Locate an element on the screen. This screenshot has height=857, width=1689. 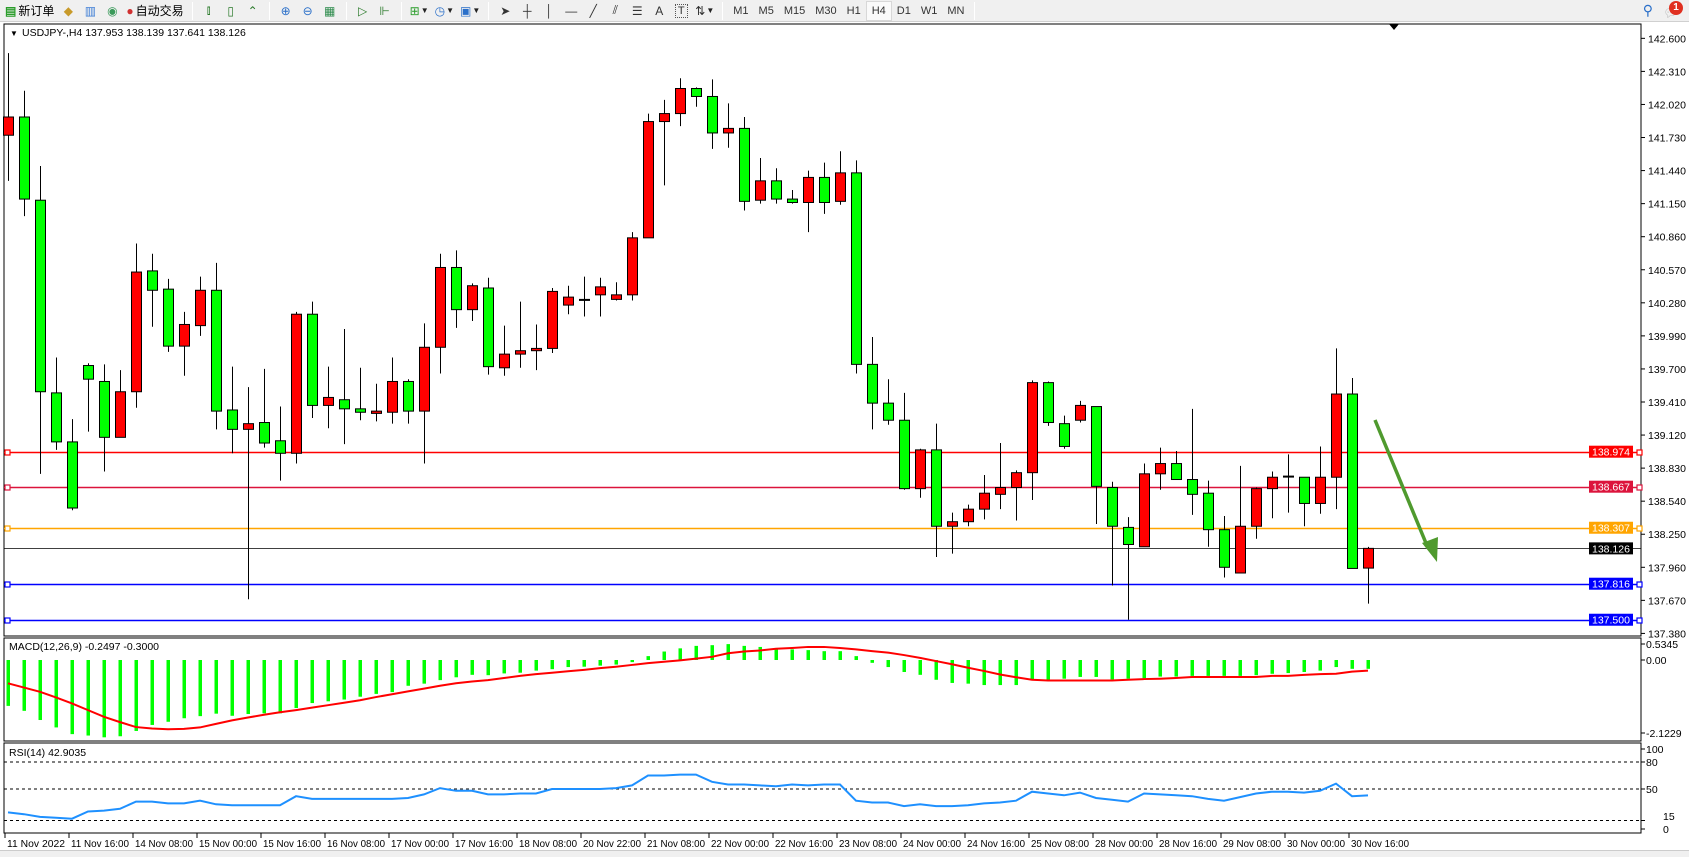
templates-button: ▣ ▼ is located at coordinates (470, 11).